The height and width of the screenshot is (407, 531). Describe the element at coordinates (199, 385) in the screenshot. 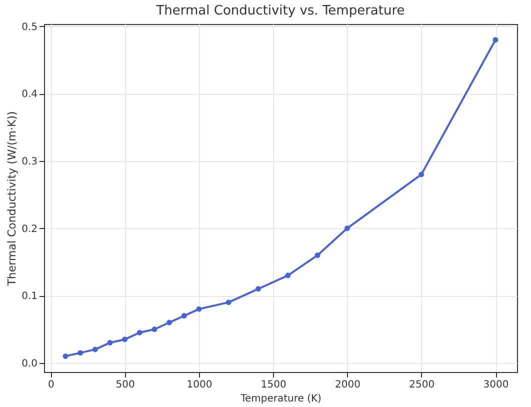

I see `x-tick-label: 1000` at that location.